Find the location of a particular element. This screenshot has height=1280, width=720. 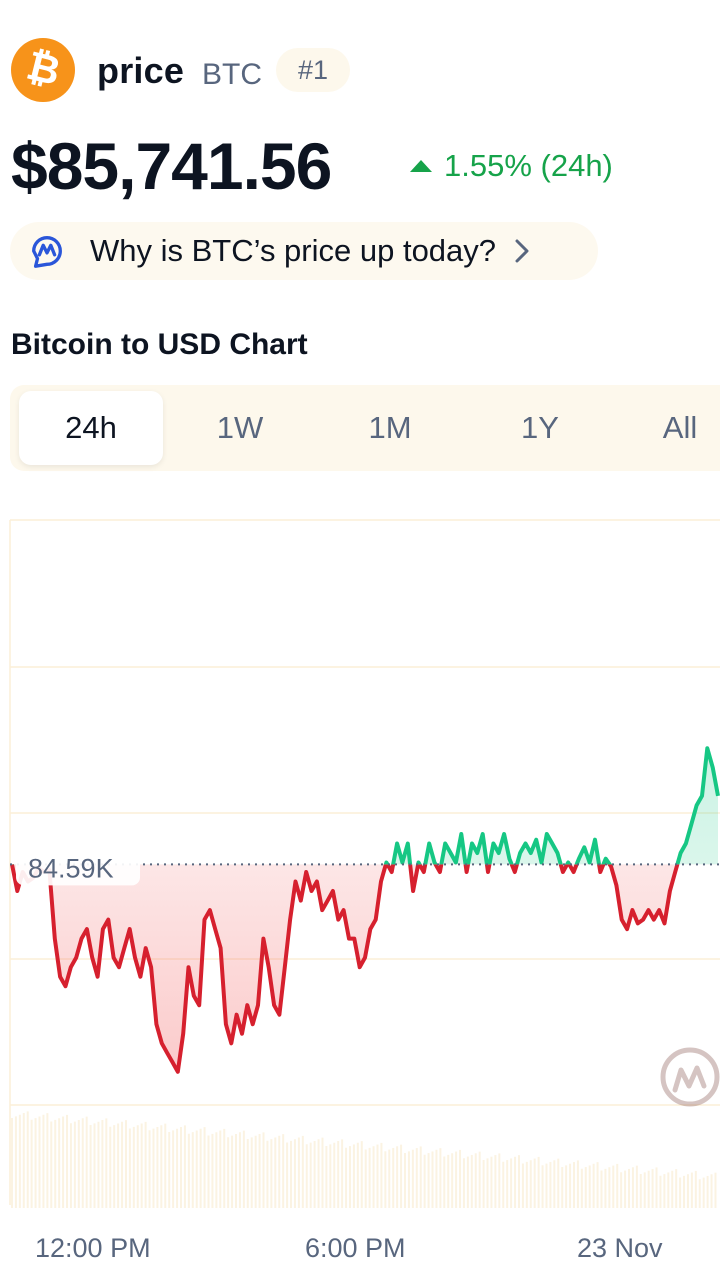

range-tab-all: All is located at coordinates (680, 427).